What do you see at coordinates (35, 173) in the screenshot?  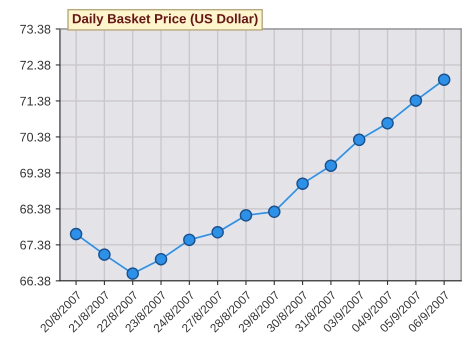 I see `y-tick-label: 69.38` at bounding box center [35, 173].